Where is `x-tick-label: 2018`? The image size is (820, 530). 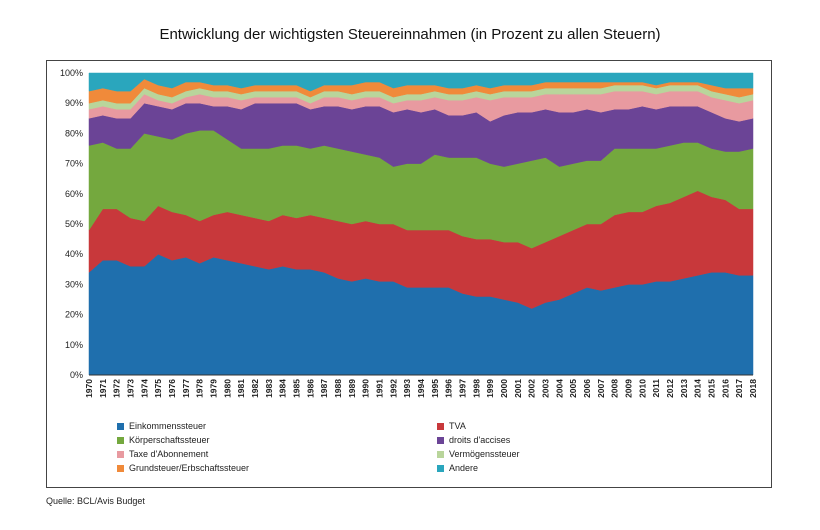 x-tick-label: 2018 is located at coordinates (753, 388).